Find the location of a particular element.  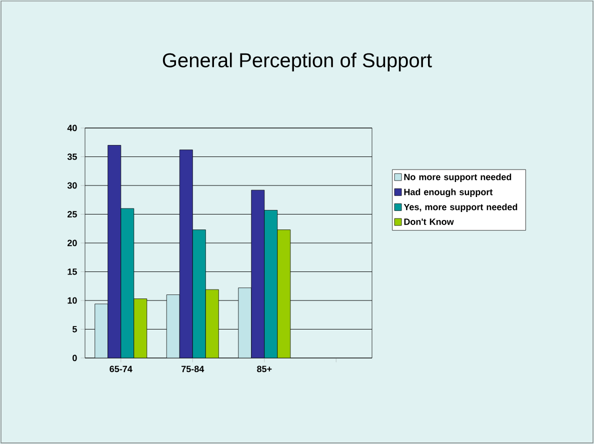

chart-title: General Perception of Support is located at coordinates (297, 62).